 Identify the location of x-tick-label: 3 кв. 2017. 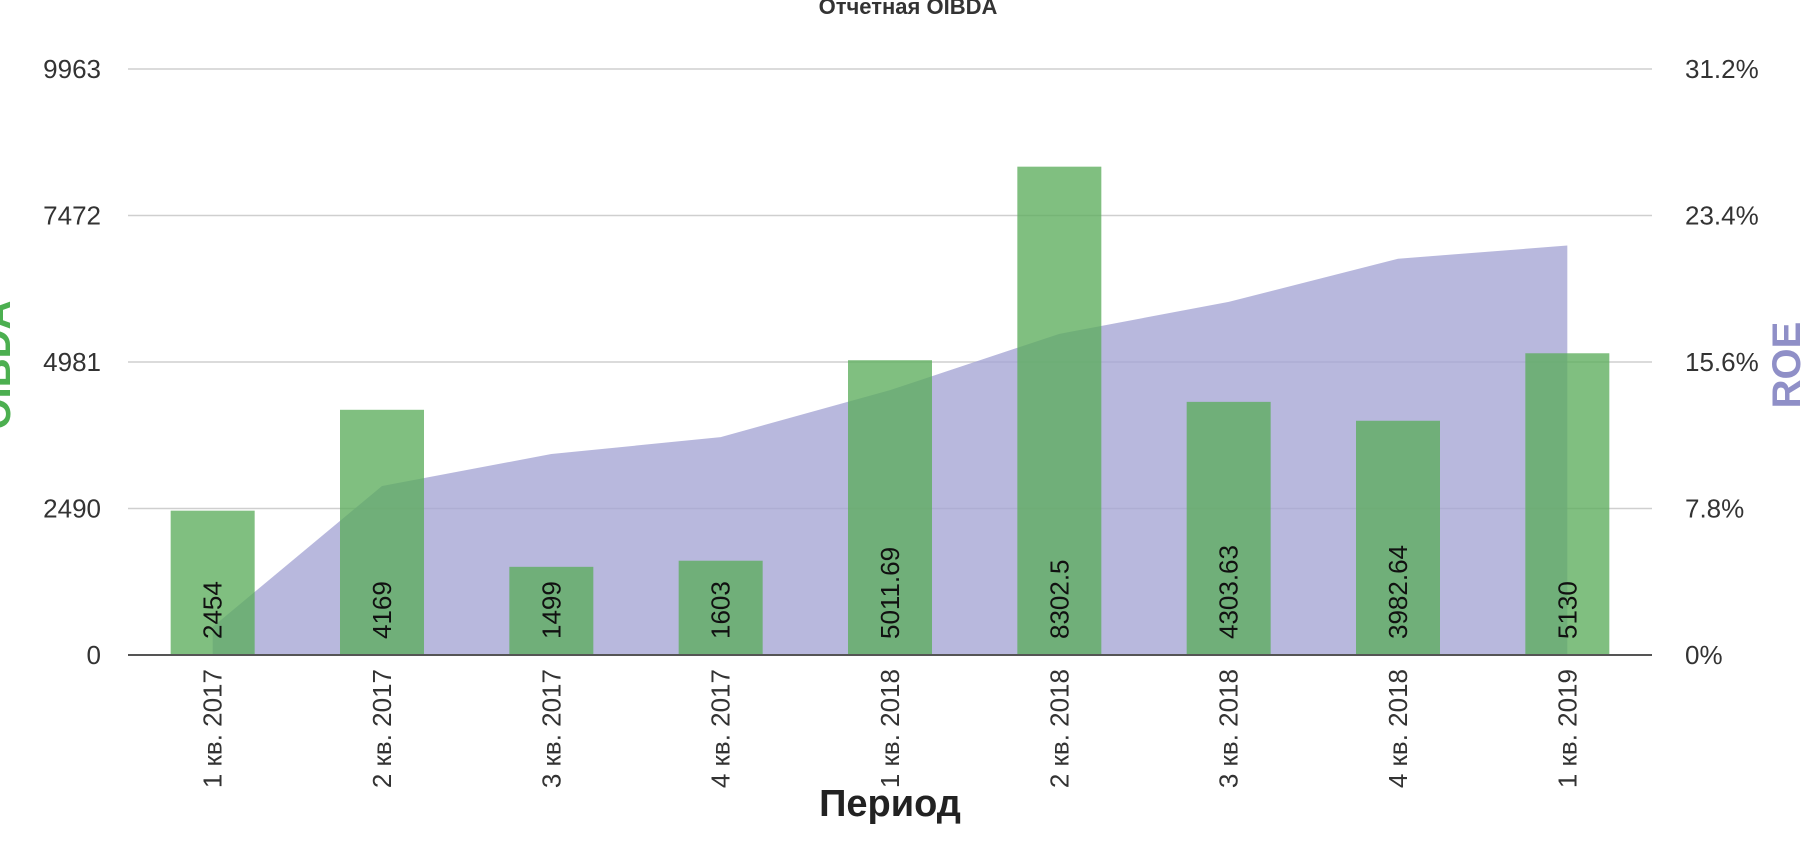
(551, 728).